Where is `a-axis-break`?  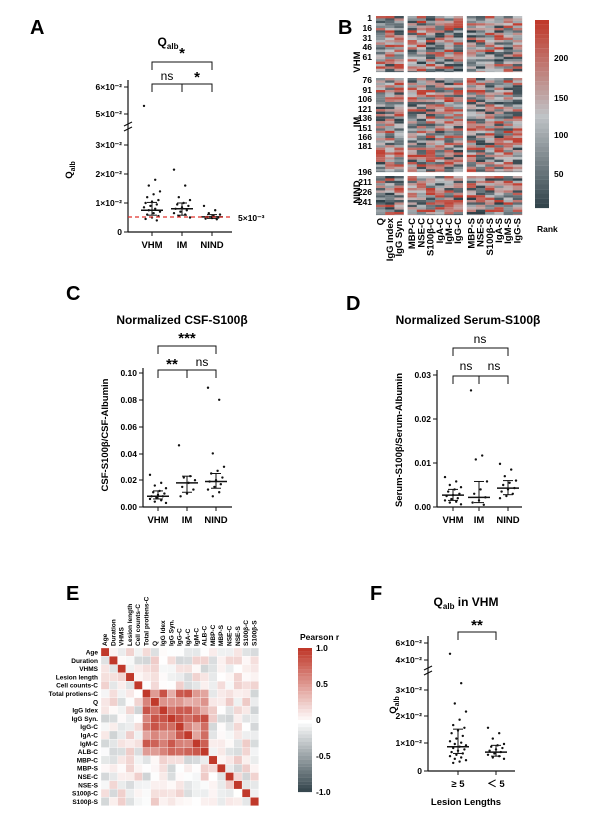 a-axis-break is located at coordinates (128, 129).